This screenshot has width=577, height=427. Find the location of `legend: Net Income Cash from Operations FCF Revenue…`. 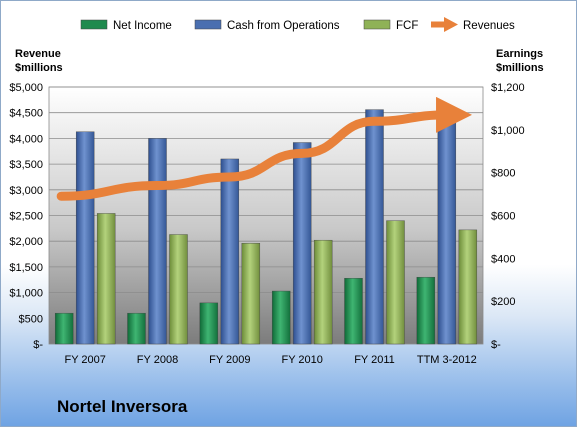

legend: Net Income Cash from Operations FCF Revenue… is located at coordinates (297, 24).